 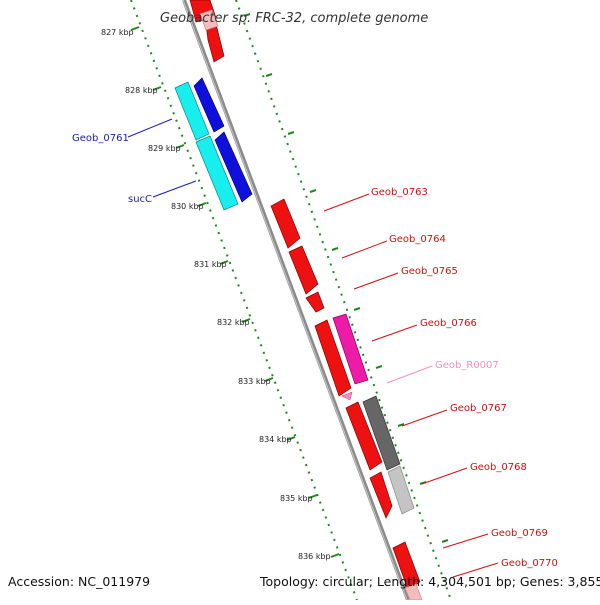 What do you see at coordinates (394, 333) in the screenshot?
I see `leader-line-geob0766` at bounding box center [394, 333].